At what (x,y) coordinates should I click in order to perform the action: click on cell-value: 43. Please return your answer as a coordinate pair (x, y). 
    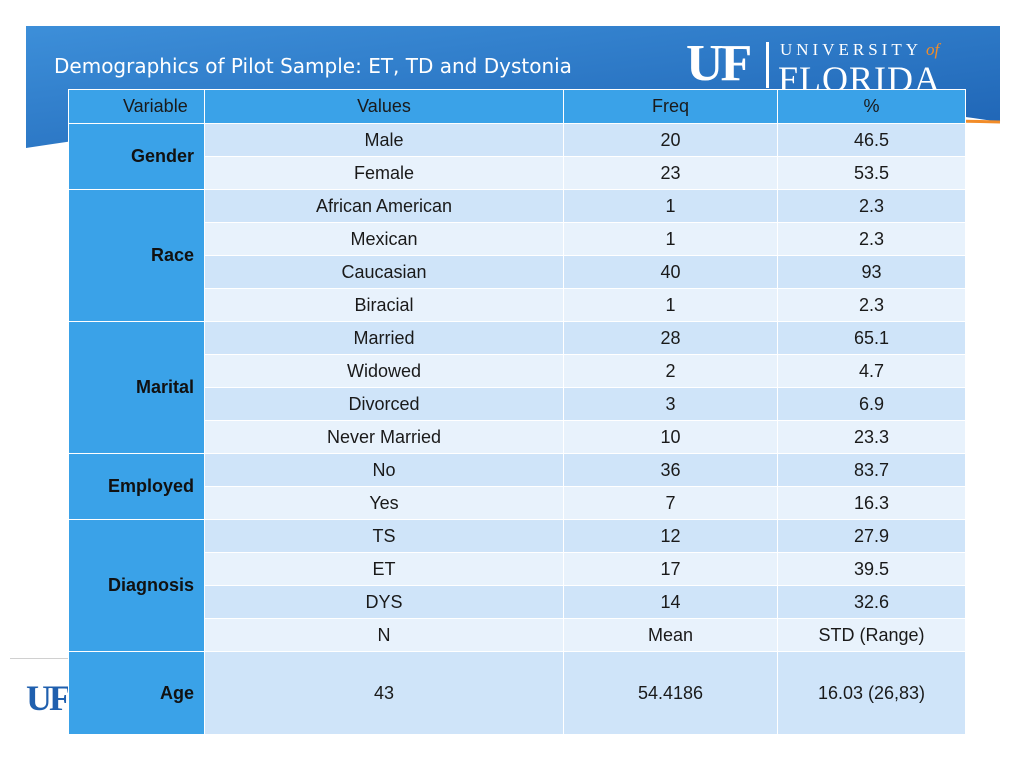
    Looking at the image, I should click on (384, 693).